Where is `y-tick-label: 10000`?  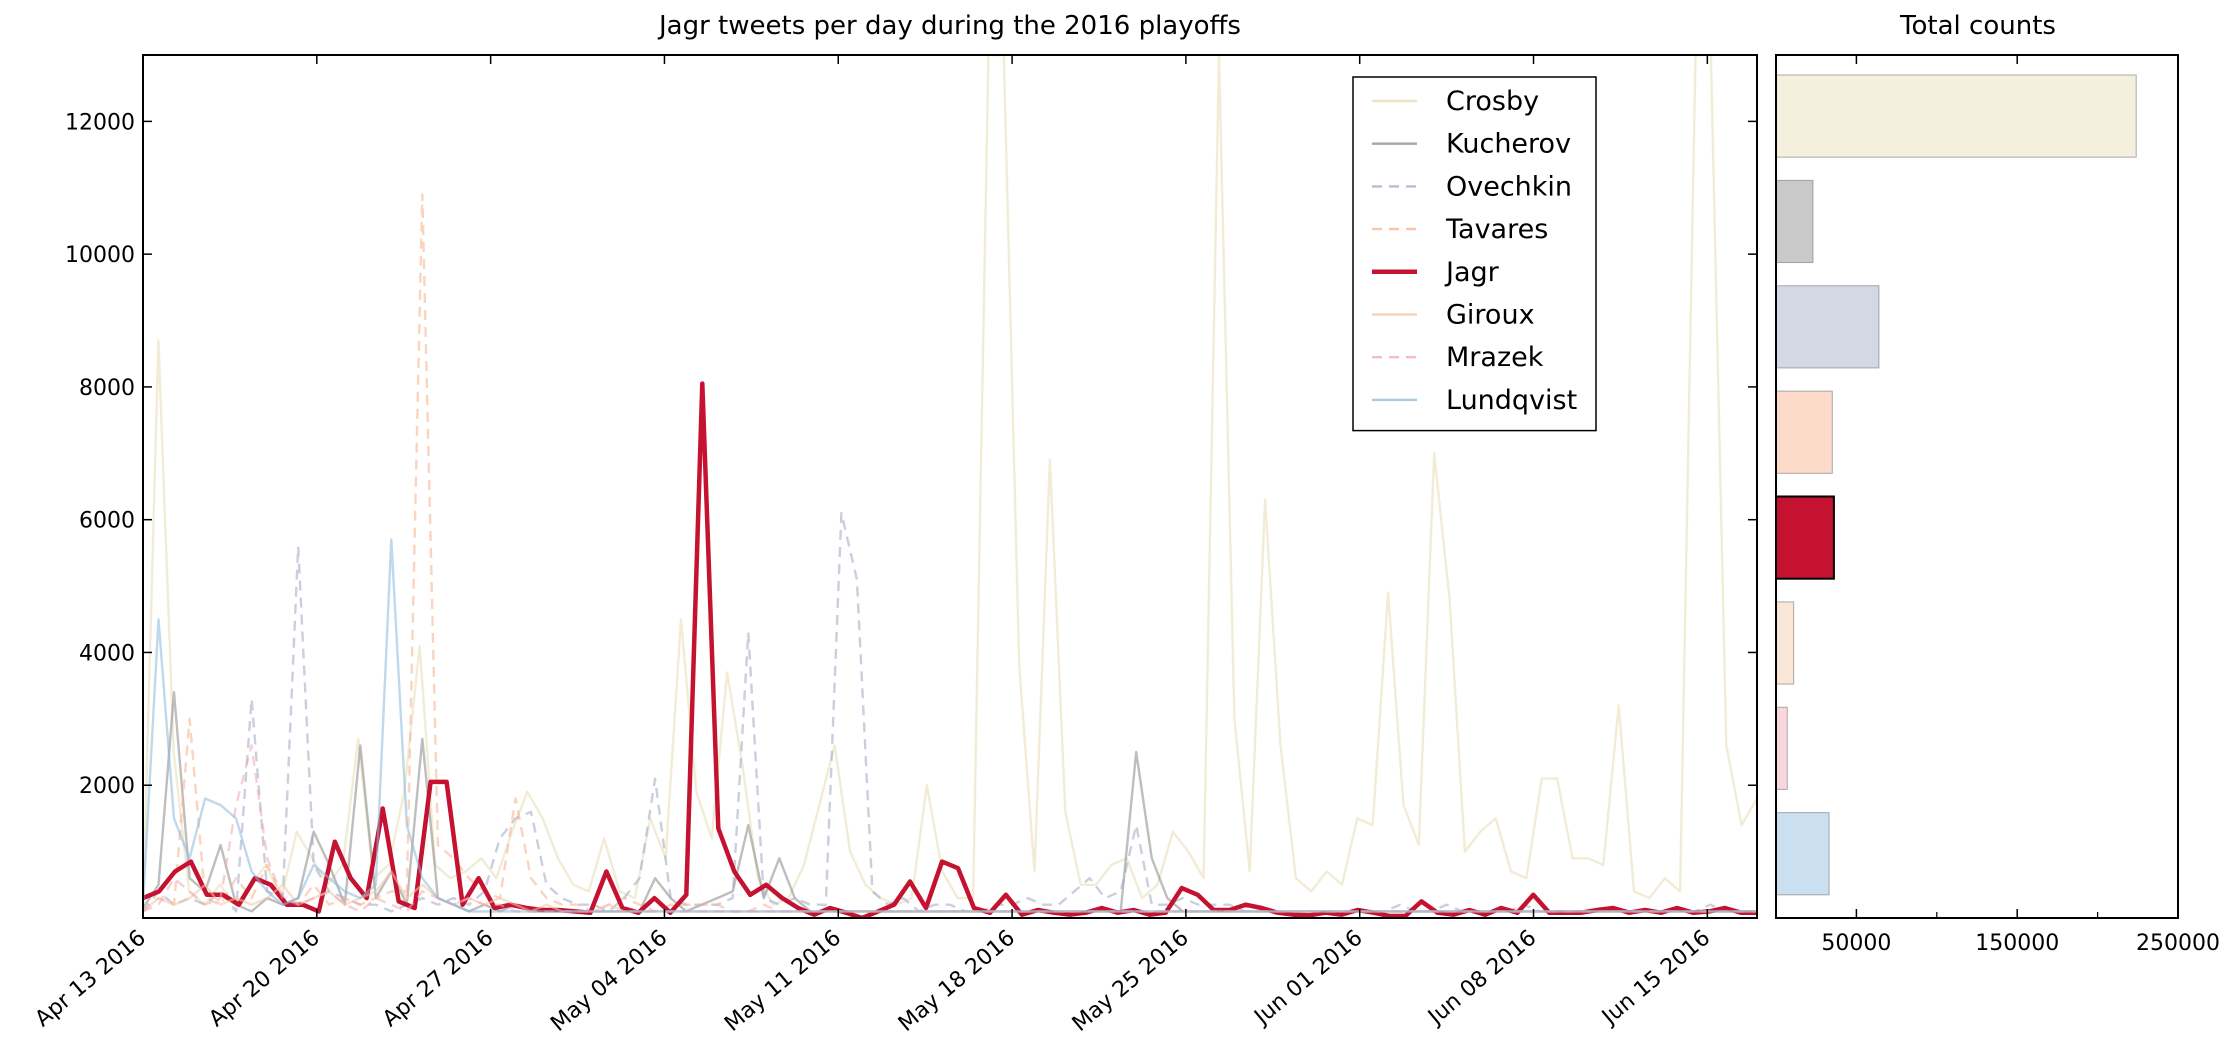 y-tick-label: 10000 is located at coordinates (100, 255).